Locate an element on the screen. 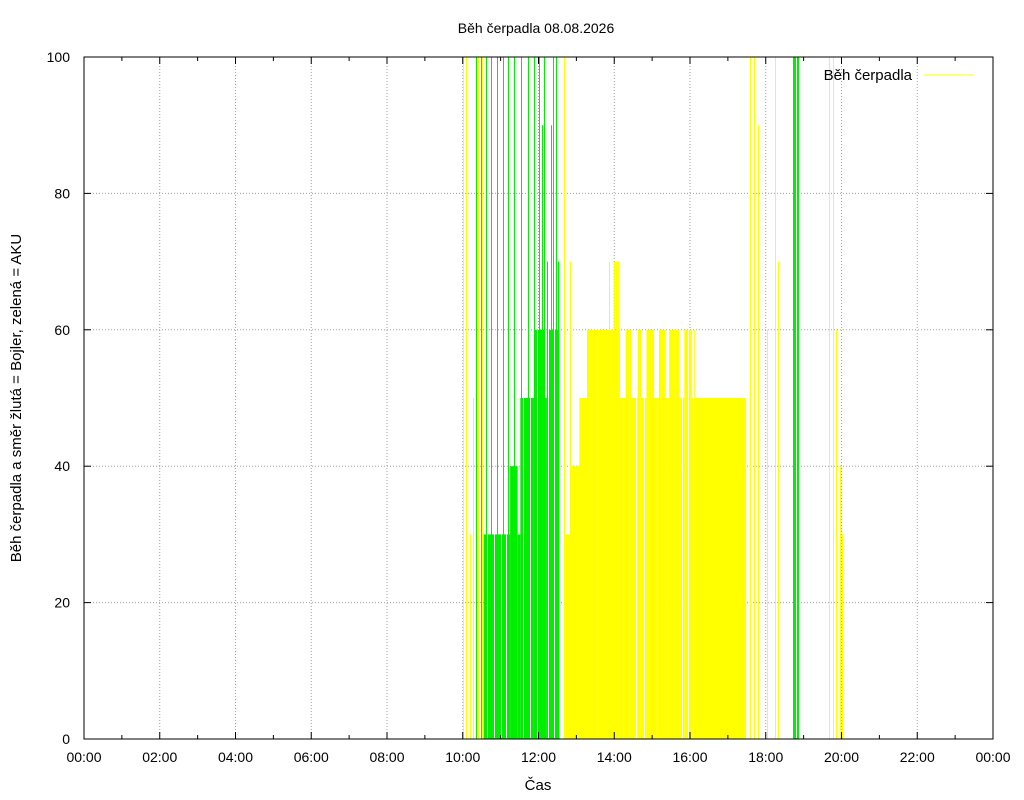  x-tick-label: 16:00 is located at coordinates (689, 757).